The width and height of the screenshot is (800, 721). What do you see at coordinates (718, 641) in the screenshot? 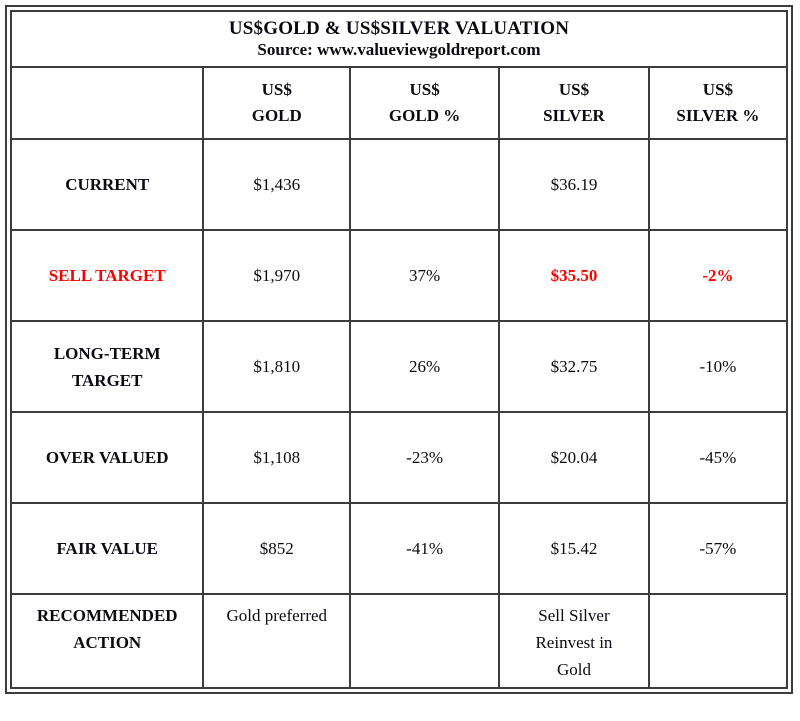
I see `cell-action-silver-pct` at bounding box center [718, 641].